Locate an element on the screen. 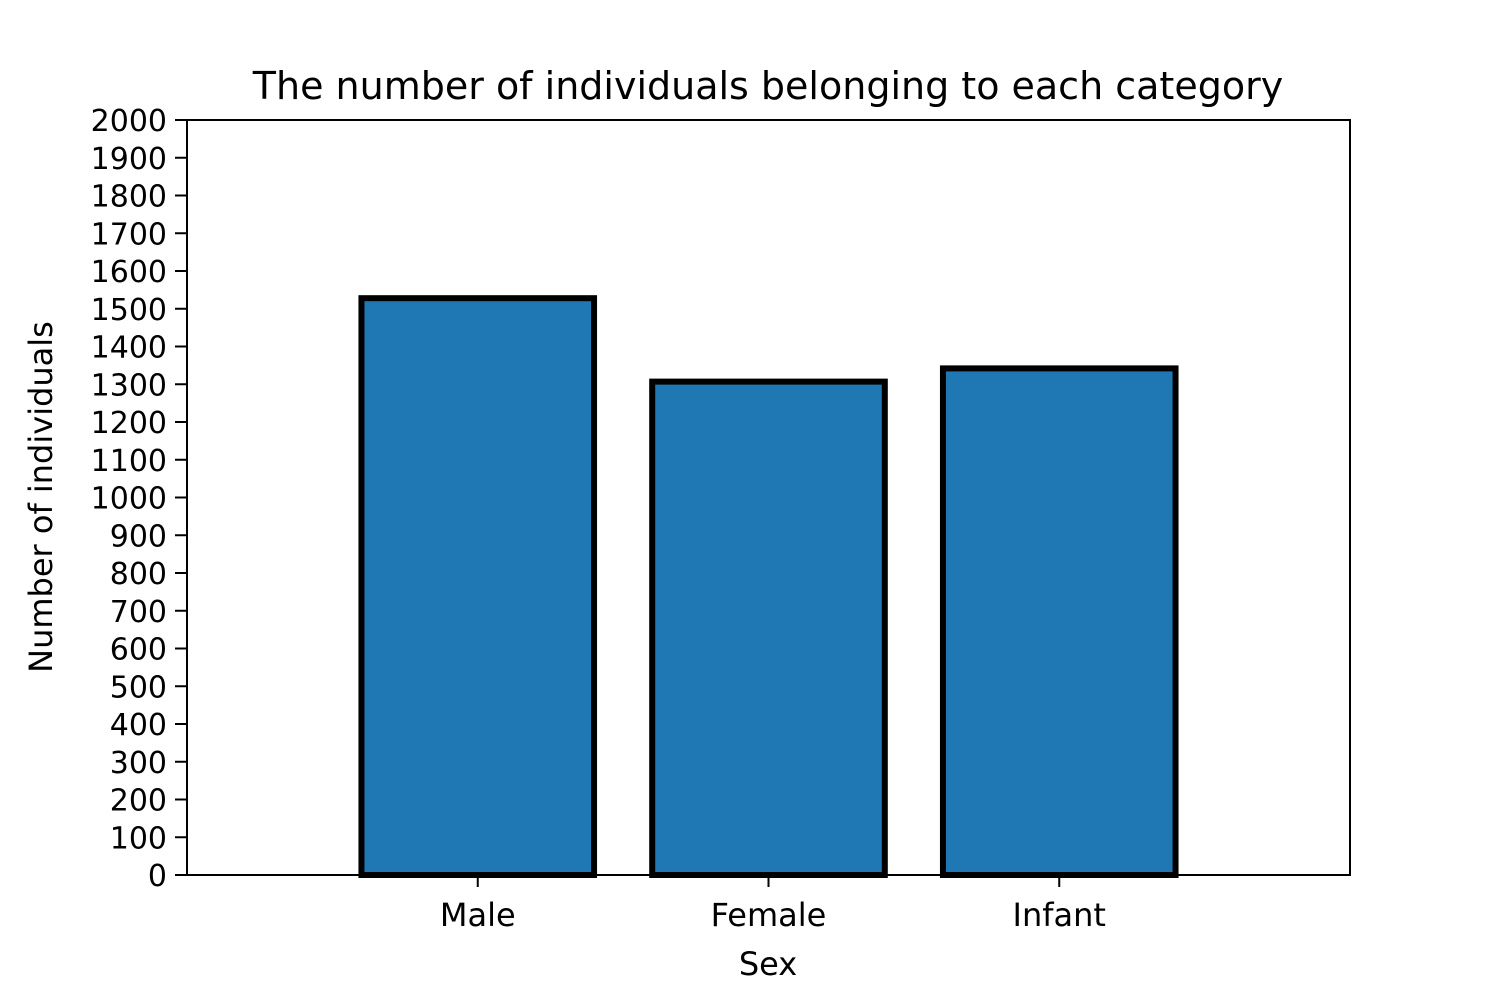 Image resolution: width=1500 pixels, height=1000 pixels. y-tick-label: 0 is located at coordinates (157, 876).